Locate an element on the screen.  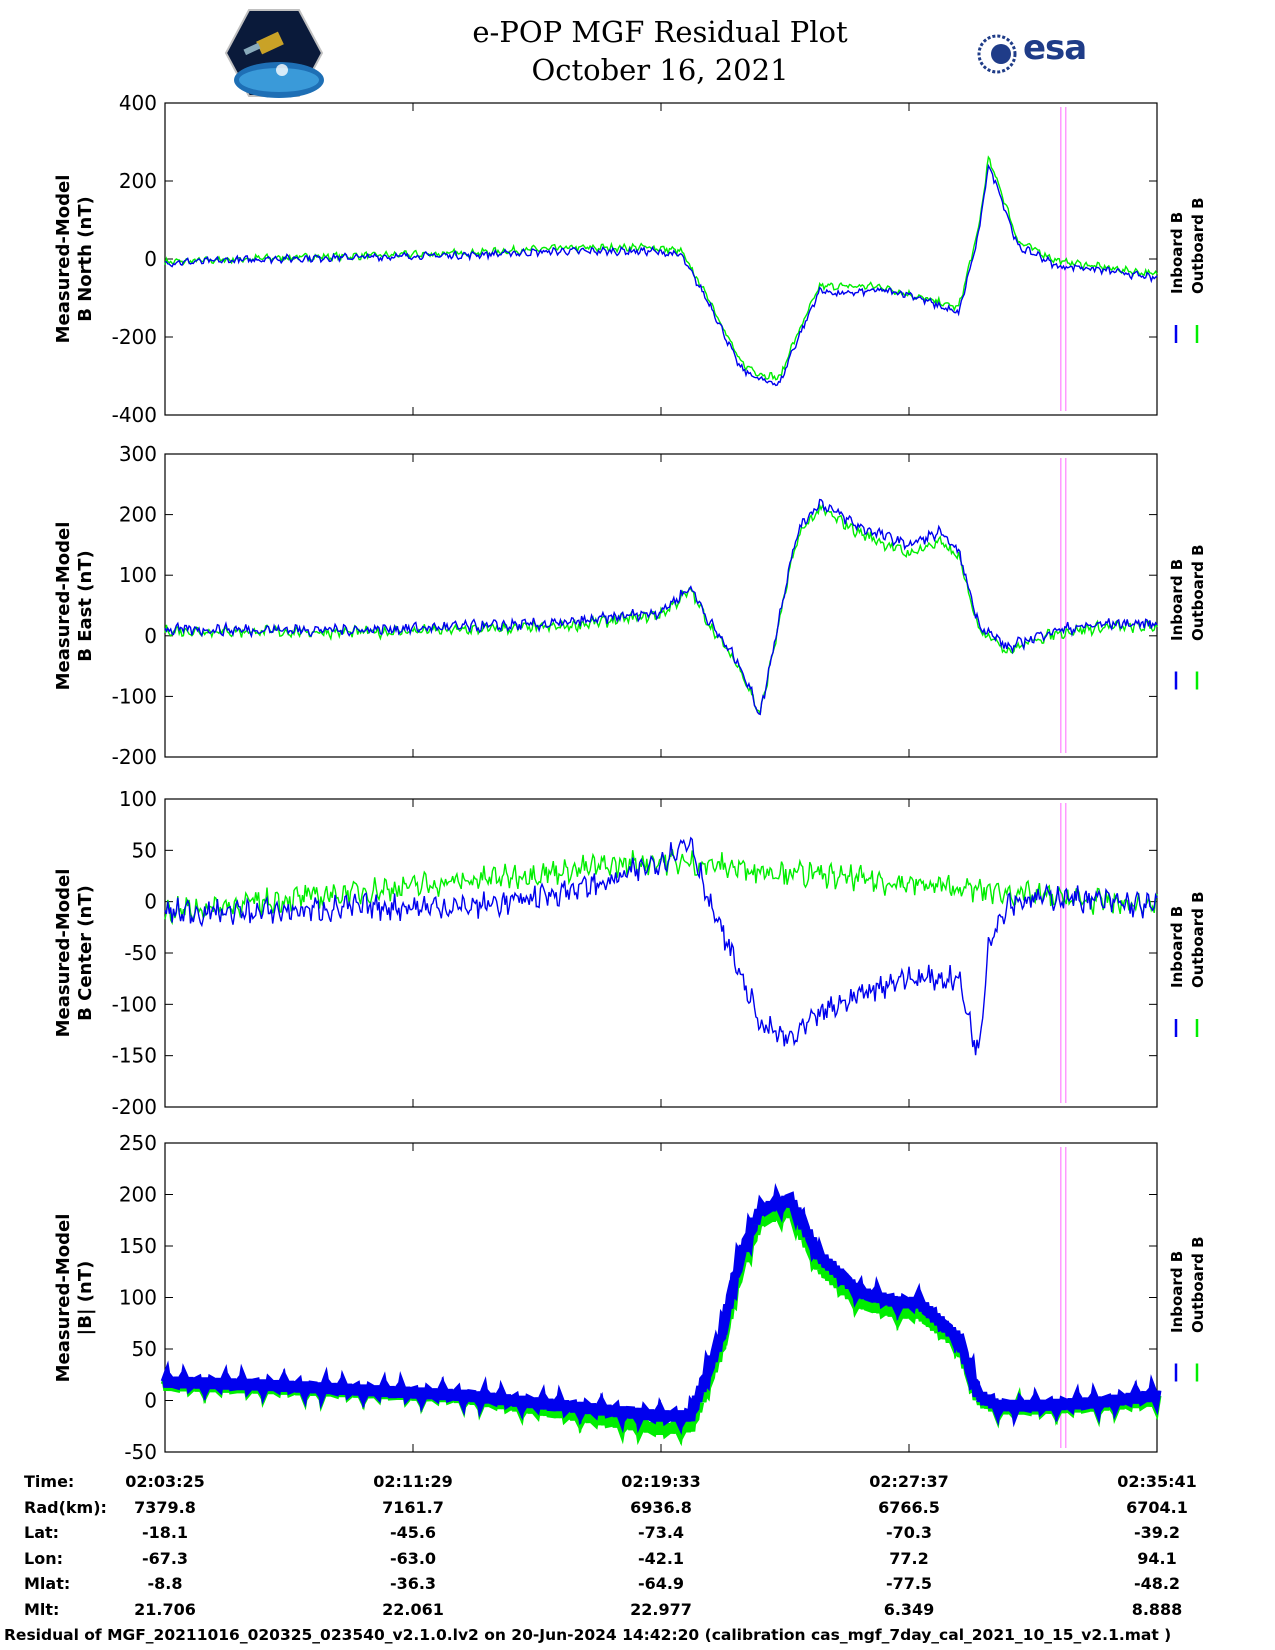
ephemeris-value: 02:27:37 is located at coordinates (909, 1481).